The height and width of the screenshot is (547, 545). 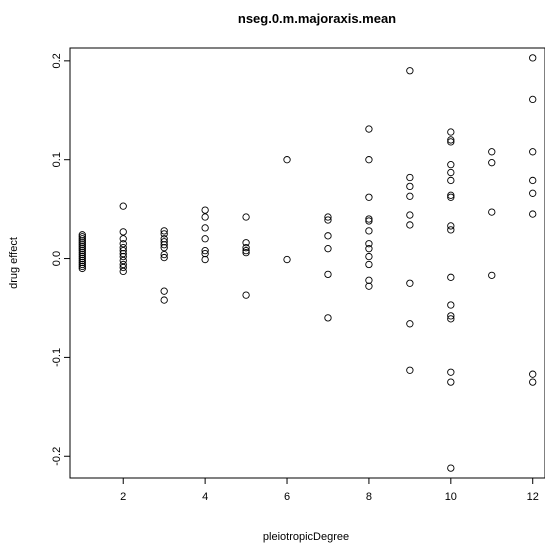 What do you see at coordinates (57, 258) in the screenshot?
I see `y-tick-label: 0.0` at bounding box center [57, 258].